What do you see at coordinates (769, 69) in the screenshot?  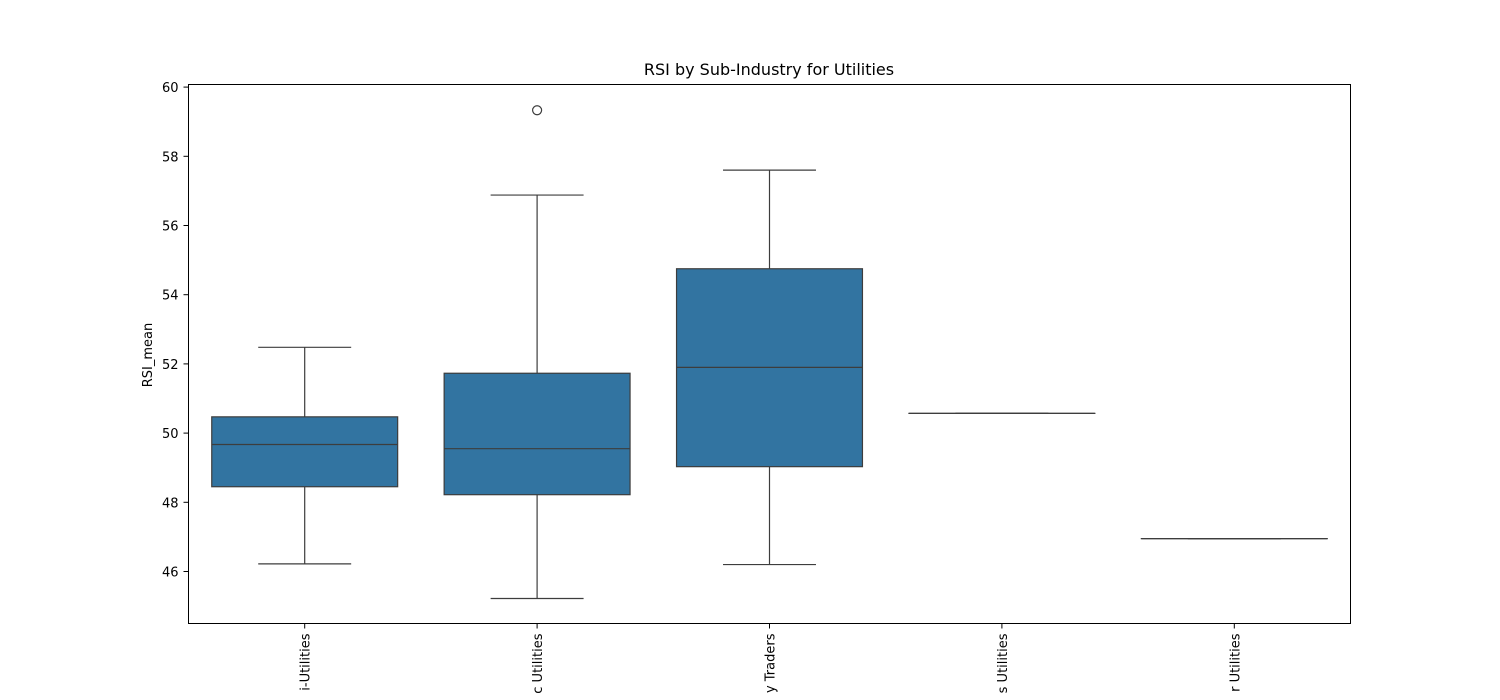 I see `chart-title: RSI by Sub-Industry for Utilities` at bounding box center [769, 69].